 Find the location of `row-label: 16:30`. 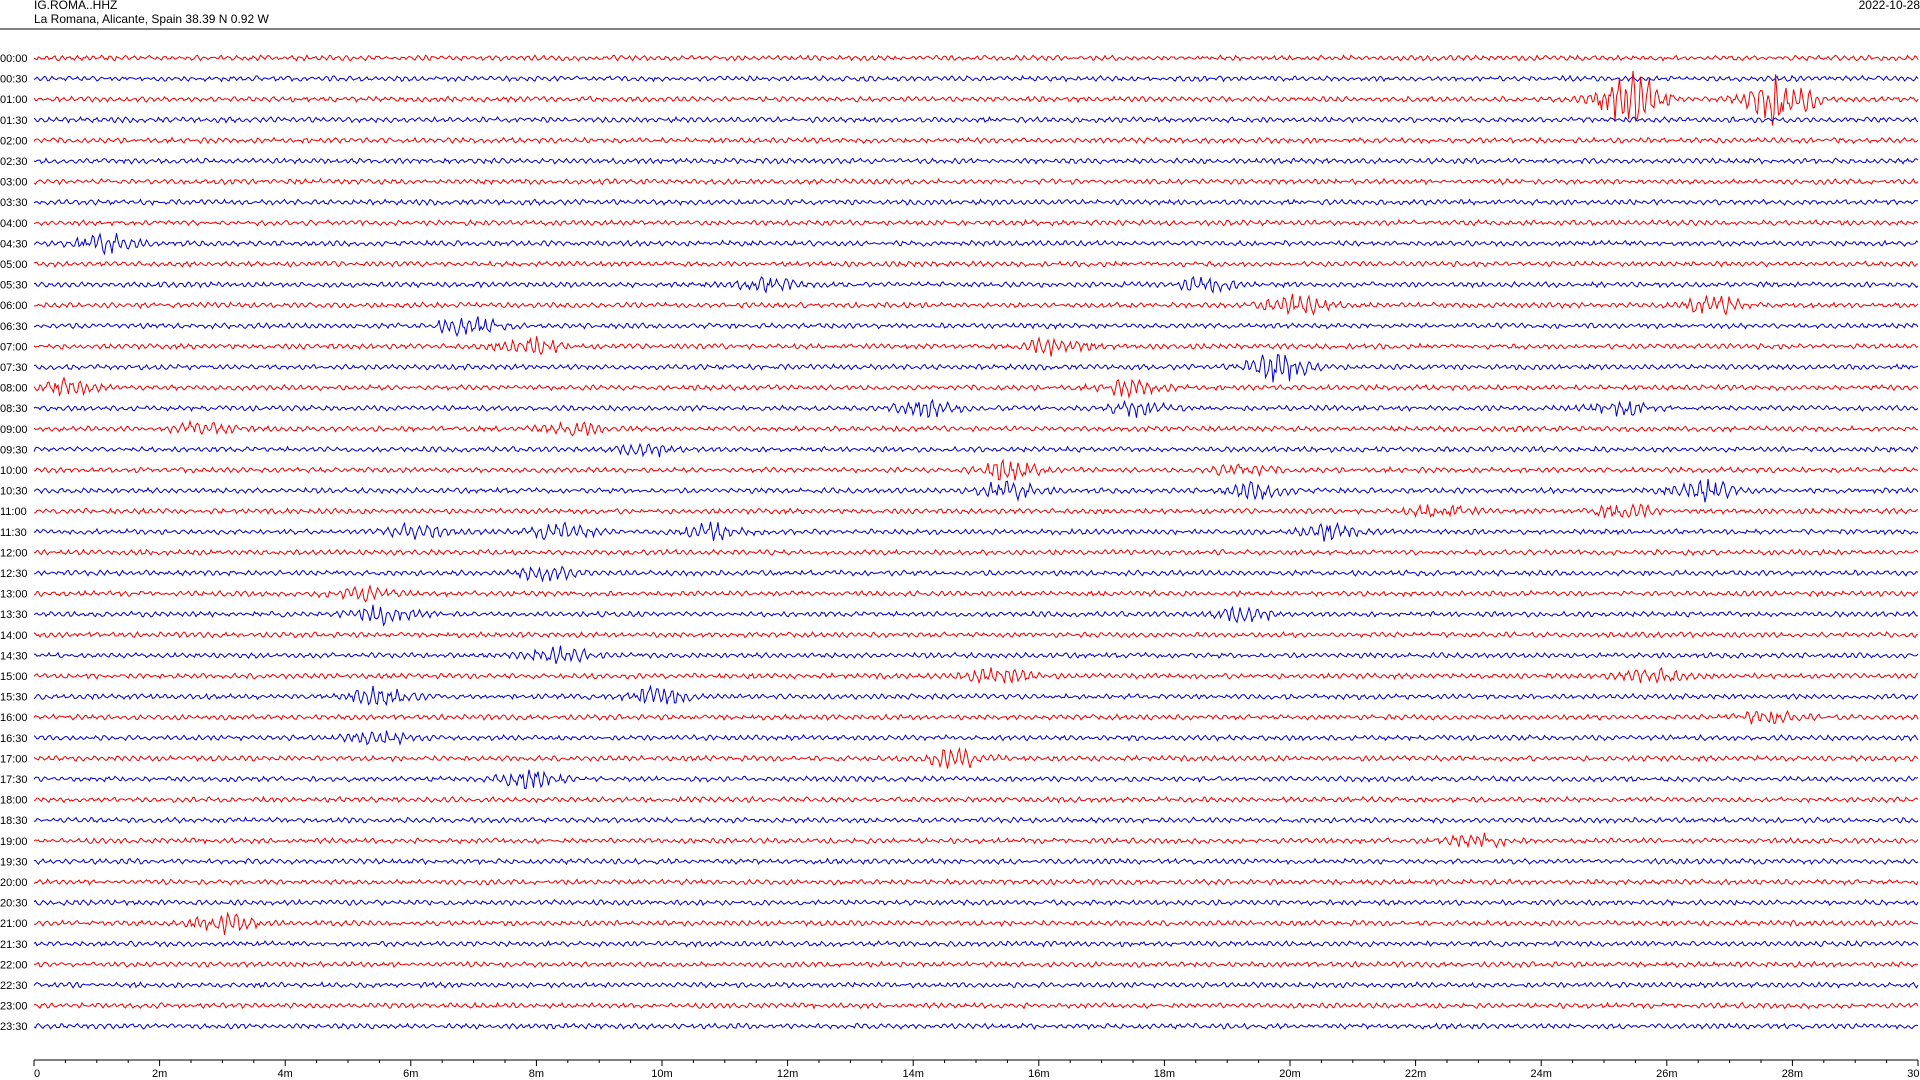

row-label: 16:30 is located at coordinates (14, 739).